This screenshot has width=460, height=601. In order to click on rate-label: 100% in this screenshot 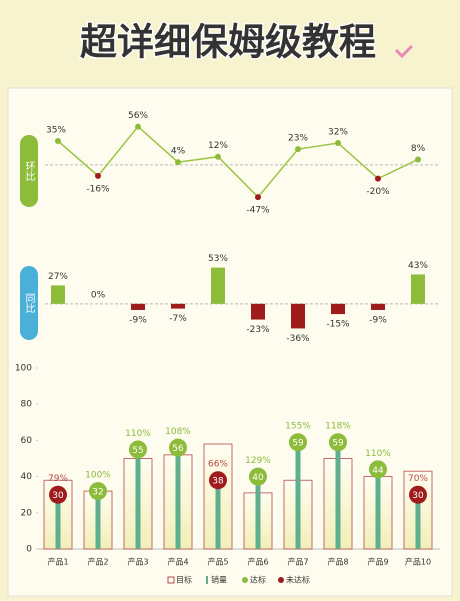, I will do `click(98, 476)`.